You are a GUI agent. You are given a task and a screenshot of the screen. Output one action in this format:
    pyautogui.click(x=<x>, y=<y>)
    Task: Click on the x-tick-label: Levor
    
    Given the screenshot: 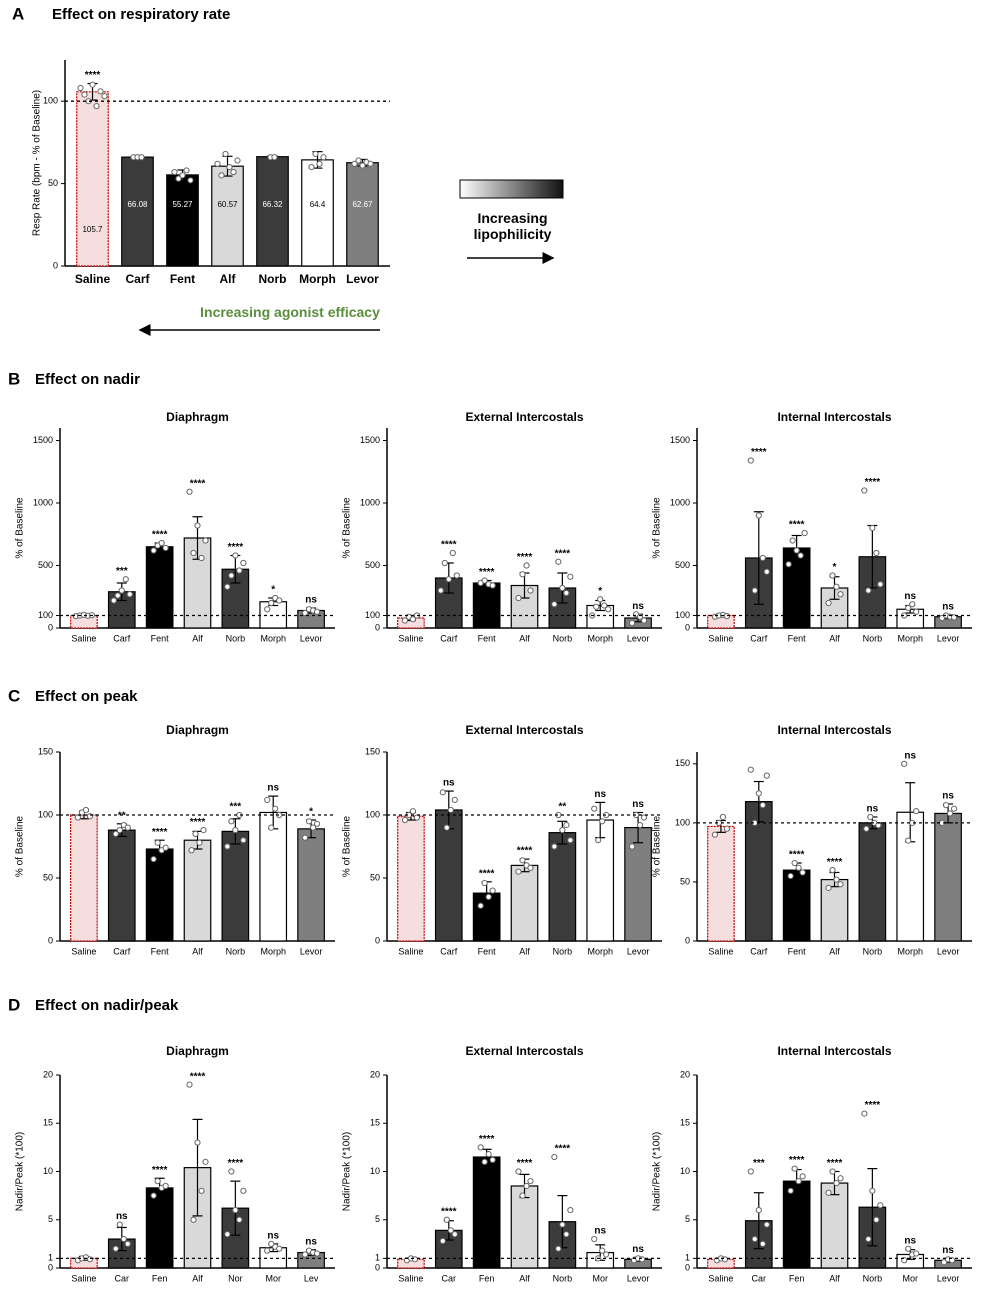 What is the action you would take?
    pyautogui.click(x=638, y=951)
    